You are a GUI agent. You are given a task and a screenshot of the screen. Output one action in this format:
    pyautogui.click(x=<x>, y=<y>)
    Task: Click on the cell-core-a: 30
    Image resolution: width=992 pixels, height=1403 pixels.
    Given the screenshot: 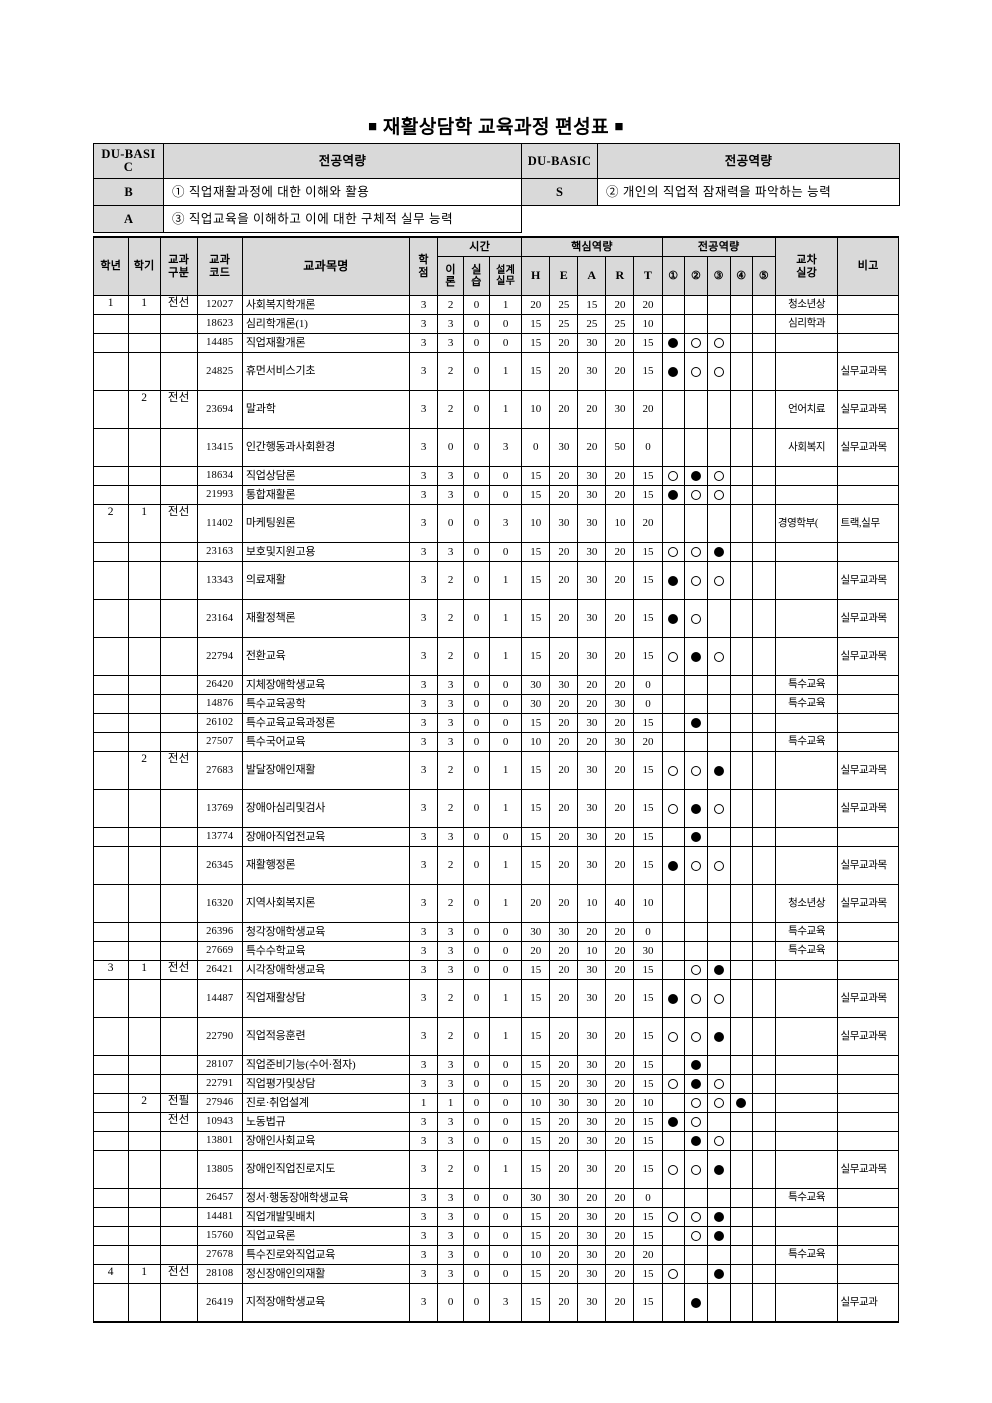 What is the action you would take?
    pyautogui.click(x=592, y=1169)
    